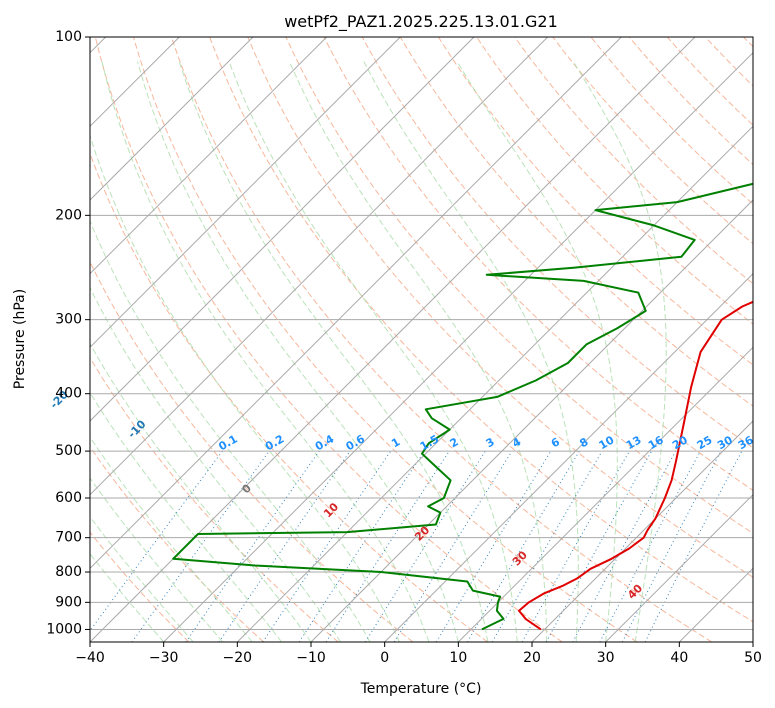 This screenshot has width=775, height=708. I want to click on y-tick-label: 700, so click(68, 538).